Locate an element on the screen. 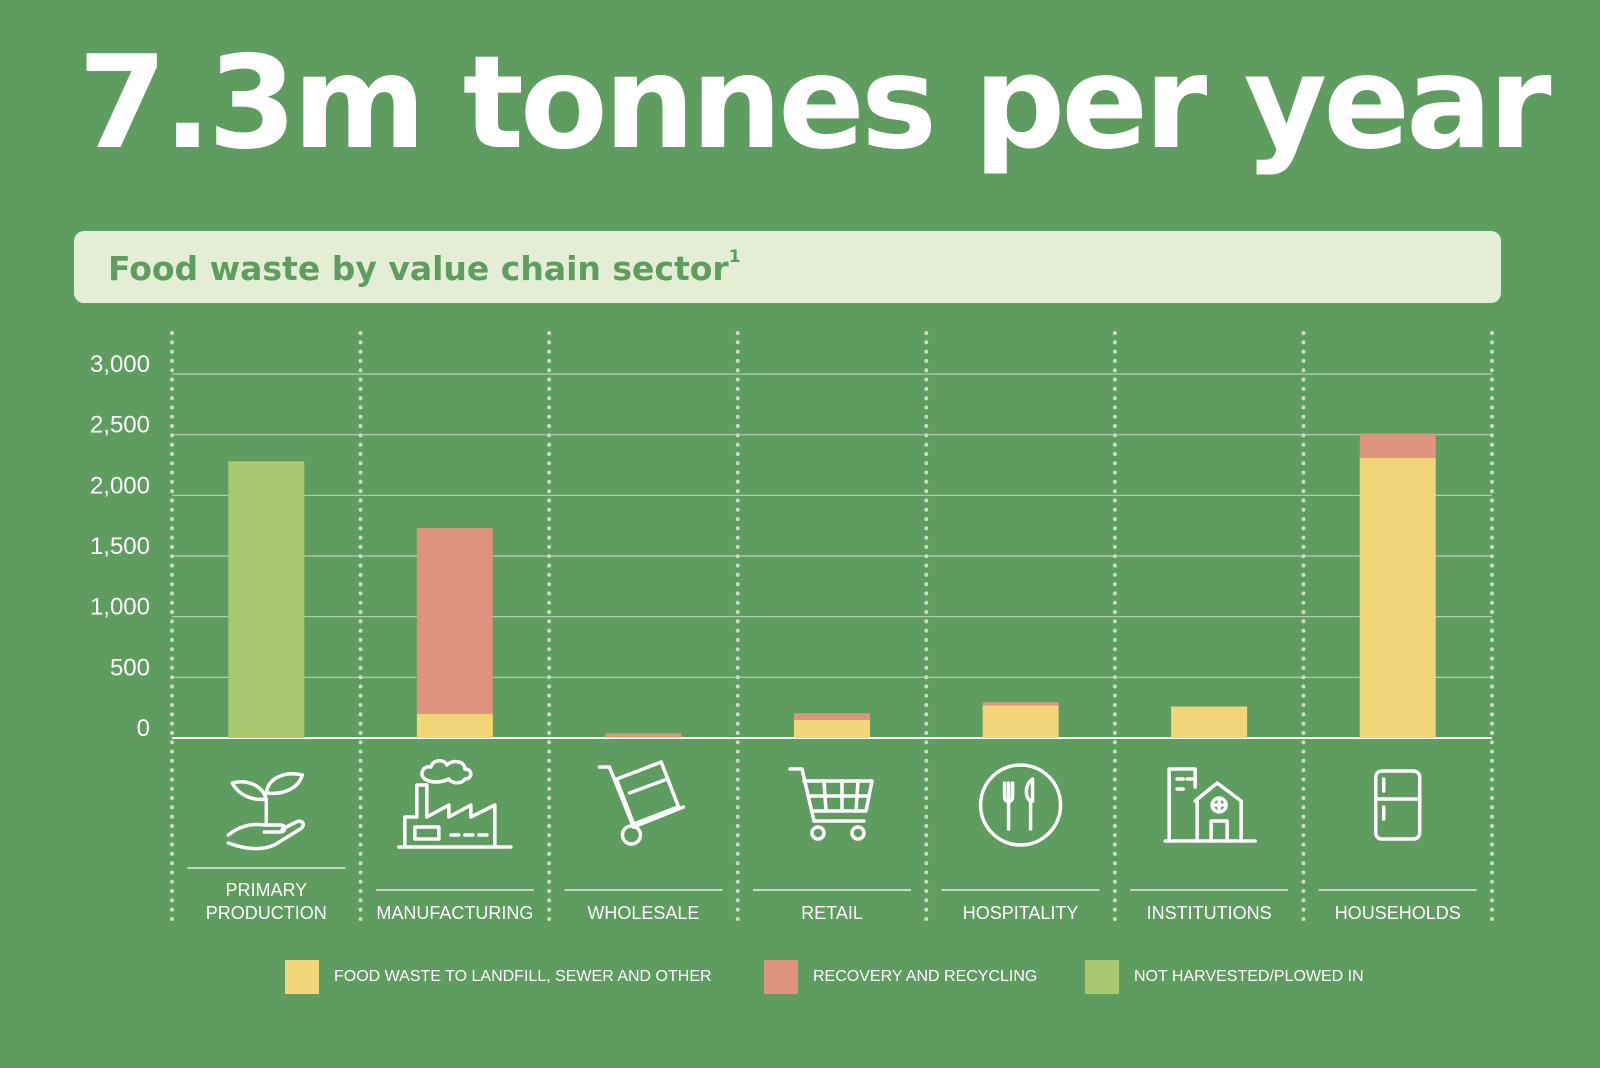  category-label: PRIMARY is located at coordinates (266, 890).